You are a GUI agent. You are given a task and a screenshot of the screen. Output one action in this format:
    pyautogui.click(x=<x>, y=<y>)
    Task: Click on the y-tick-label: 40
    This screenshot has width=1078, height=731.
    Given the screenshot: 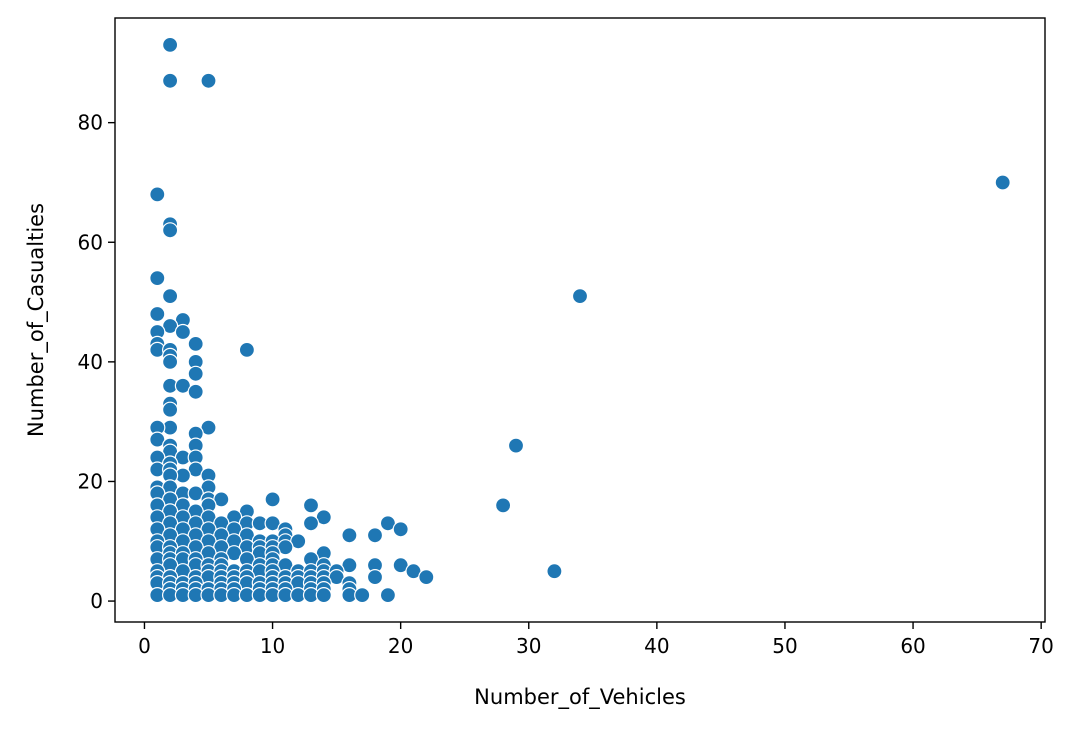 What is the action you would take?
    pyautogui.click(x=90, y=362)
    